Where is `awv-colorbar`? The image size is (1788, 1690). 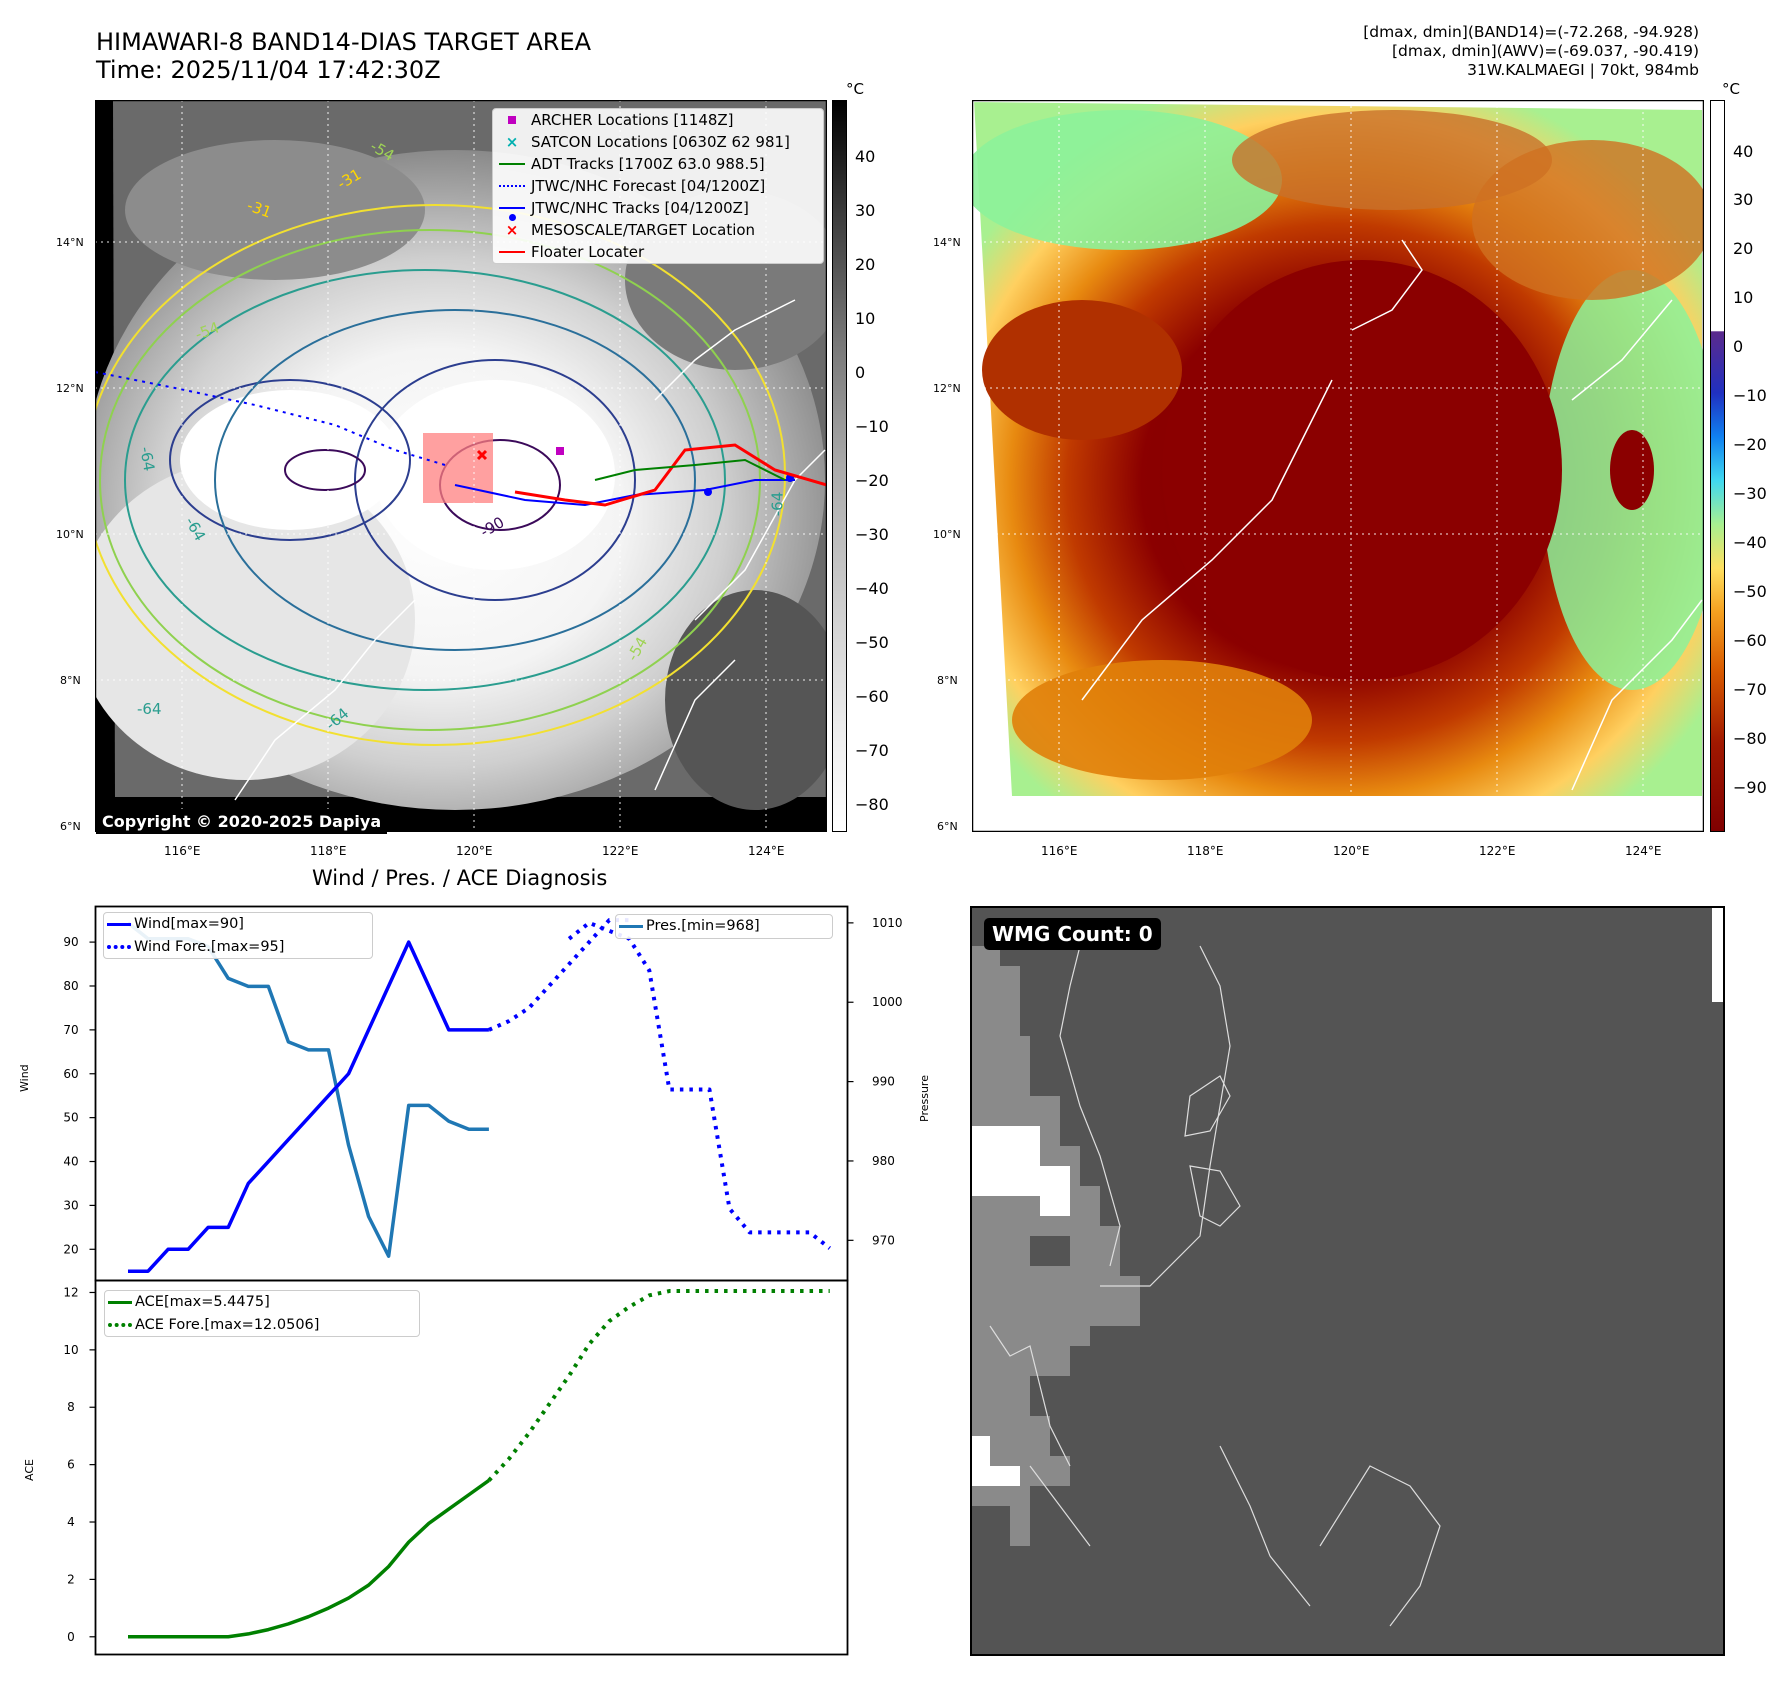
awv-colorbar is located at coordinates (1717, 466).